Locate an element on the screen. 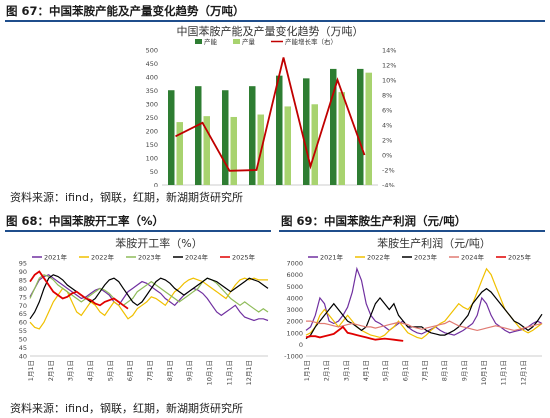 This screenshot has height=418, width=550. y-tick-label: 7000 is located at coordinates (294, 264).